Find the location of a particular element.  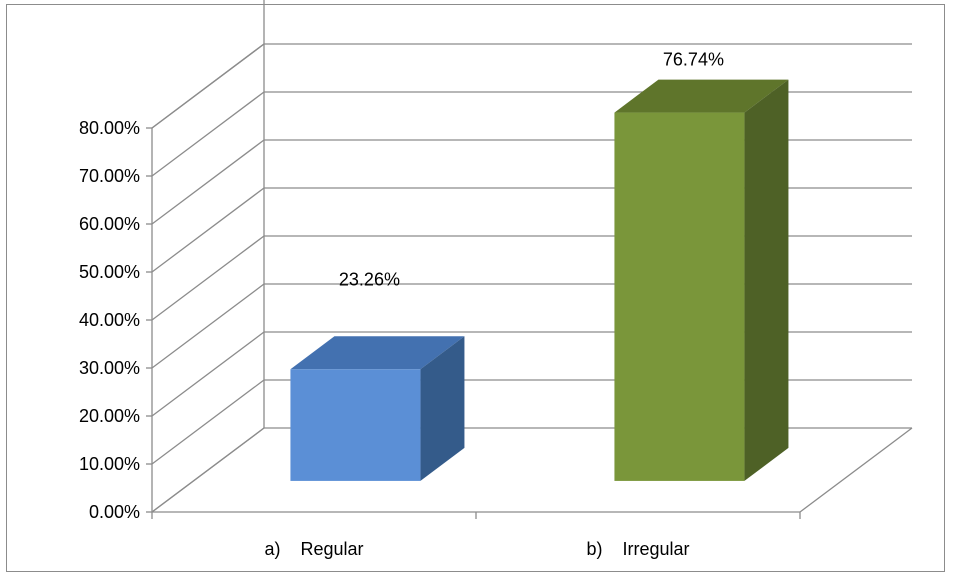

y-tick-label: 10.00% is located at coordinates (109, 464).